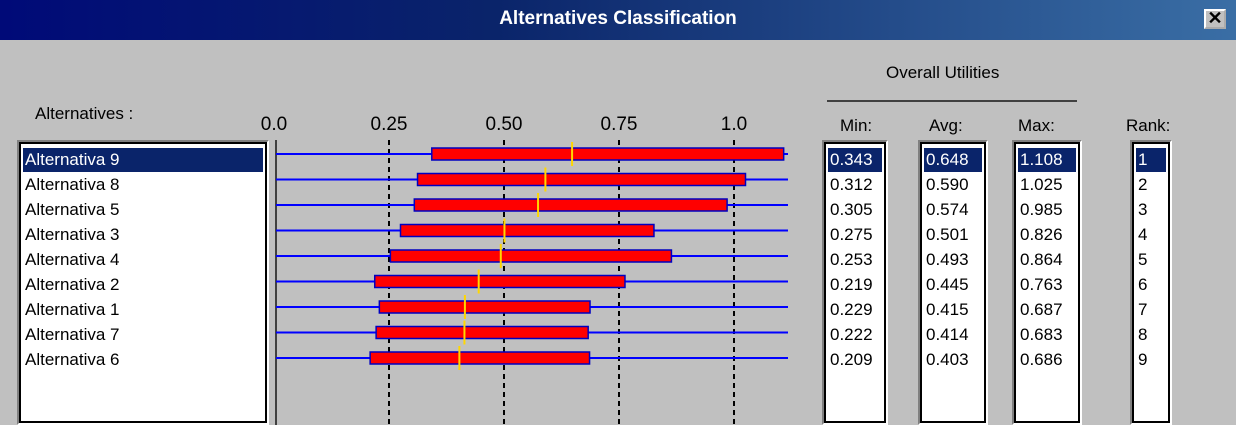  What do you see at coordinates (84, 113) in the screenshot?
I see `alternatives-label: Alternatives :` at bounding box center [84, 113].